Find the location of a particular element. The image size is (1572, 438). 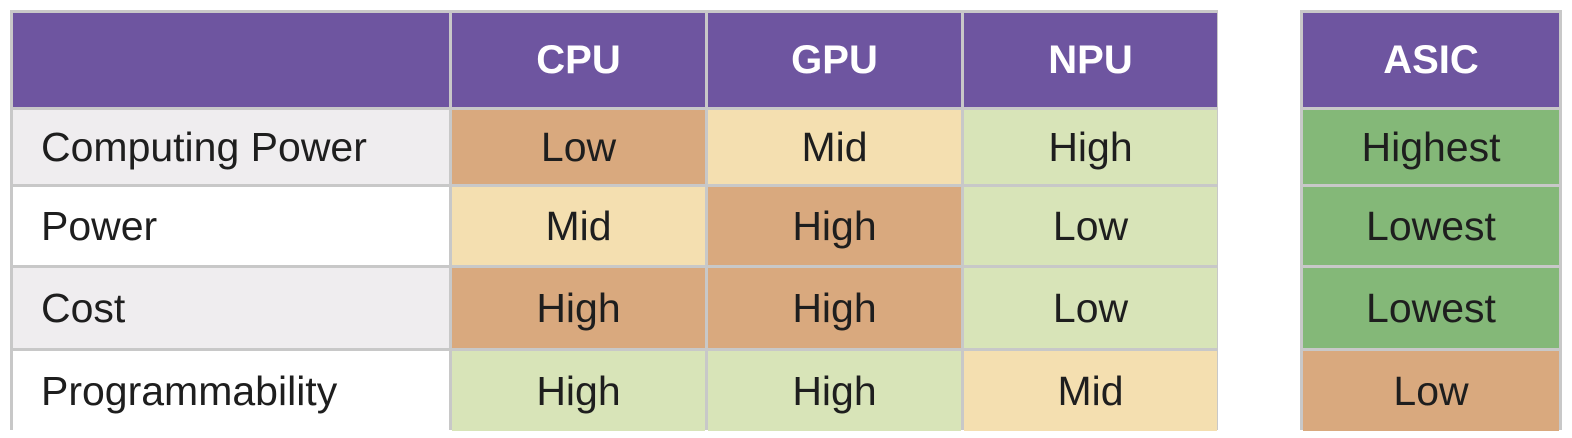

row-label-power: Power is located at coordinates (231, 226).